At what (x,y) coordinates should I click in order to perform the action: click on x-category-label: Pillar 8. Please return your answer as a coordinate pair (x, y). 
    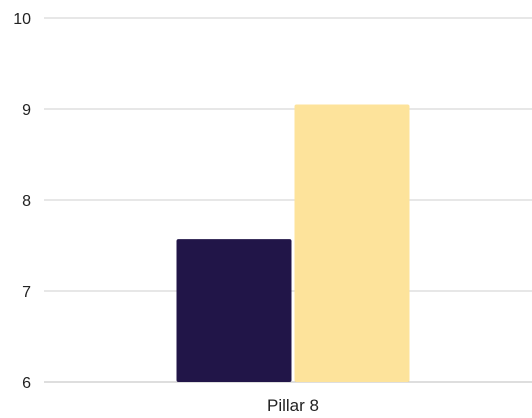
    Looking at the image, I should click on (293, 405).